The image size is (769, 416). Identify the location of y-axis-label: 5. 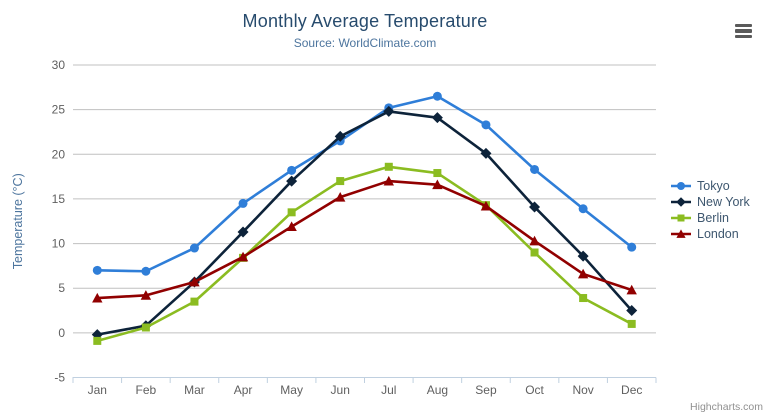
(61, 288).